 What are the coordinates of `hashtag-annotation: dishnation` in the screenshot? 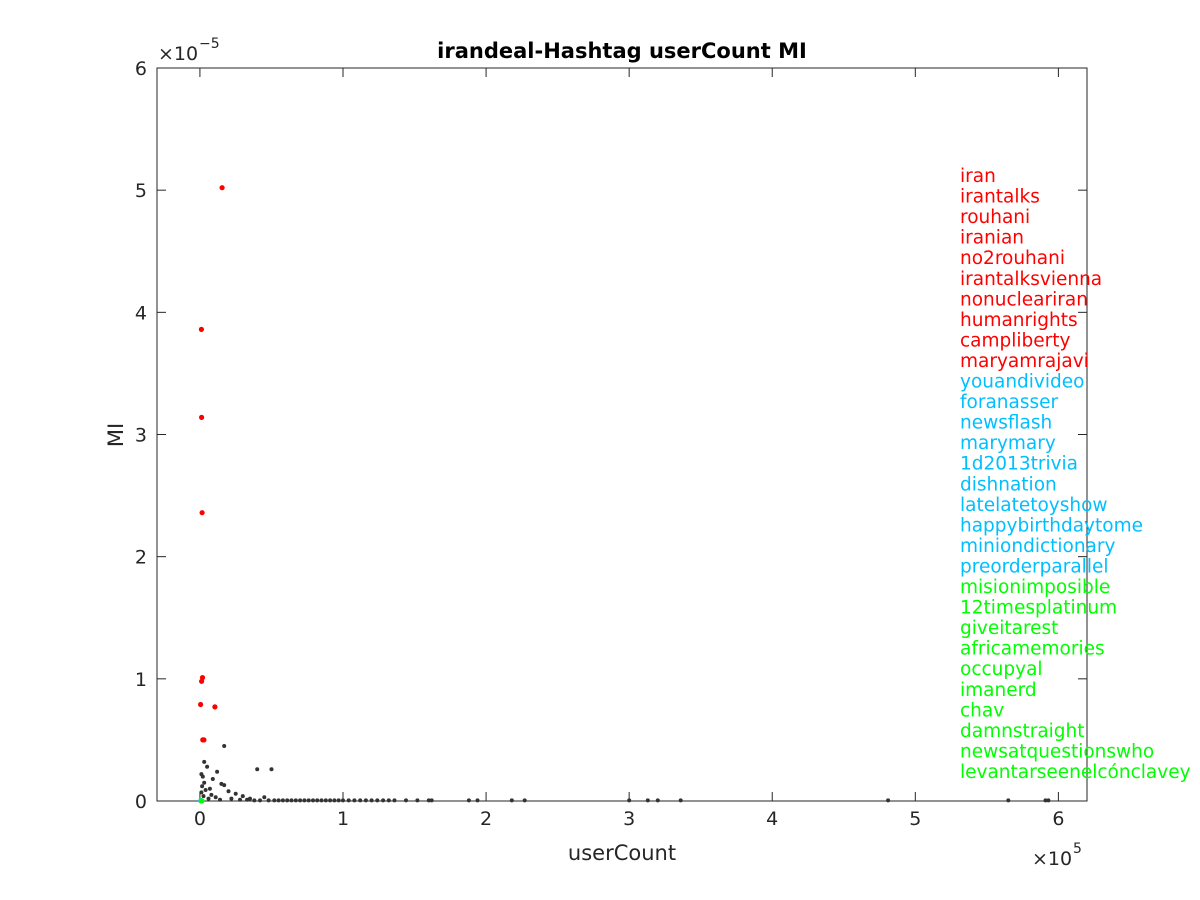 It's located at (1008, 484).